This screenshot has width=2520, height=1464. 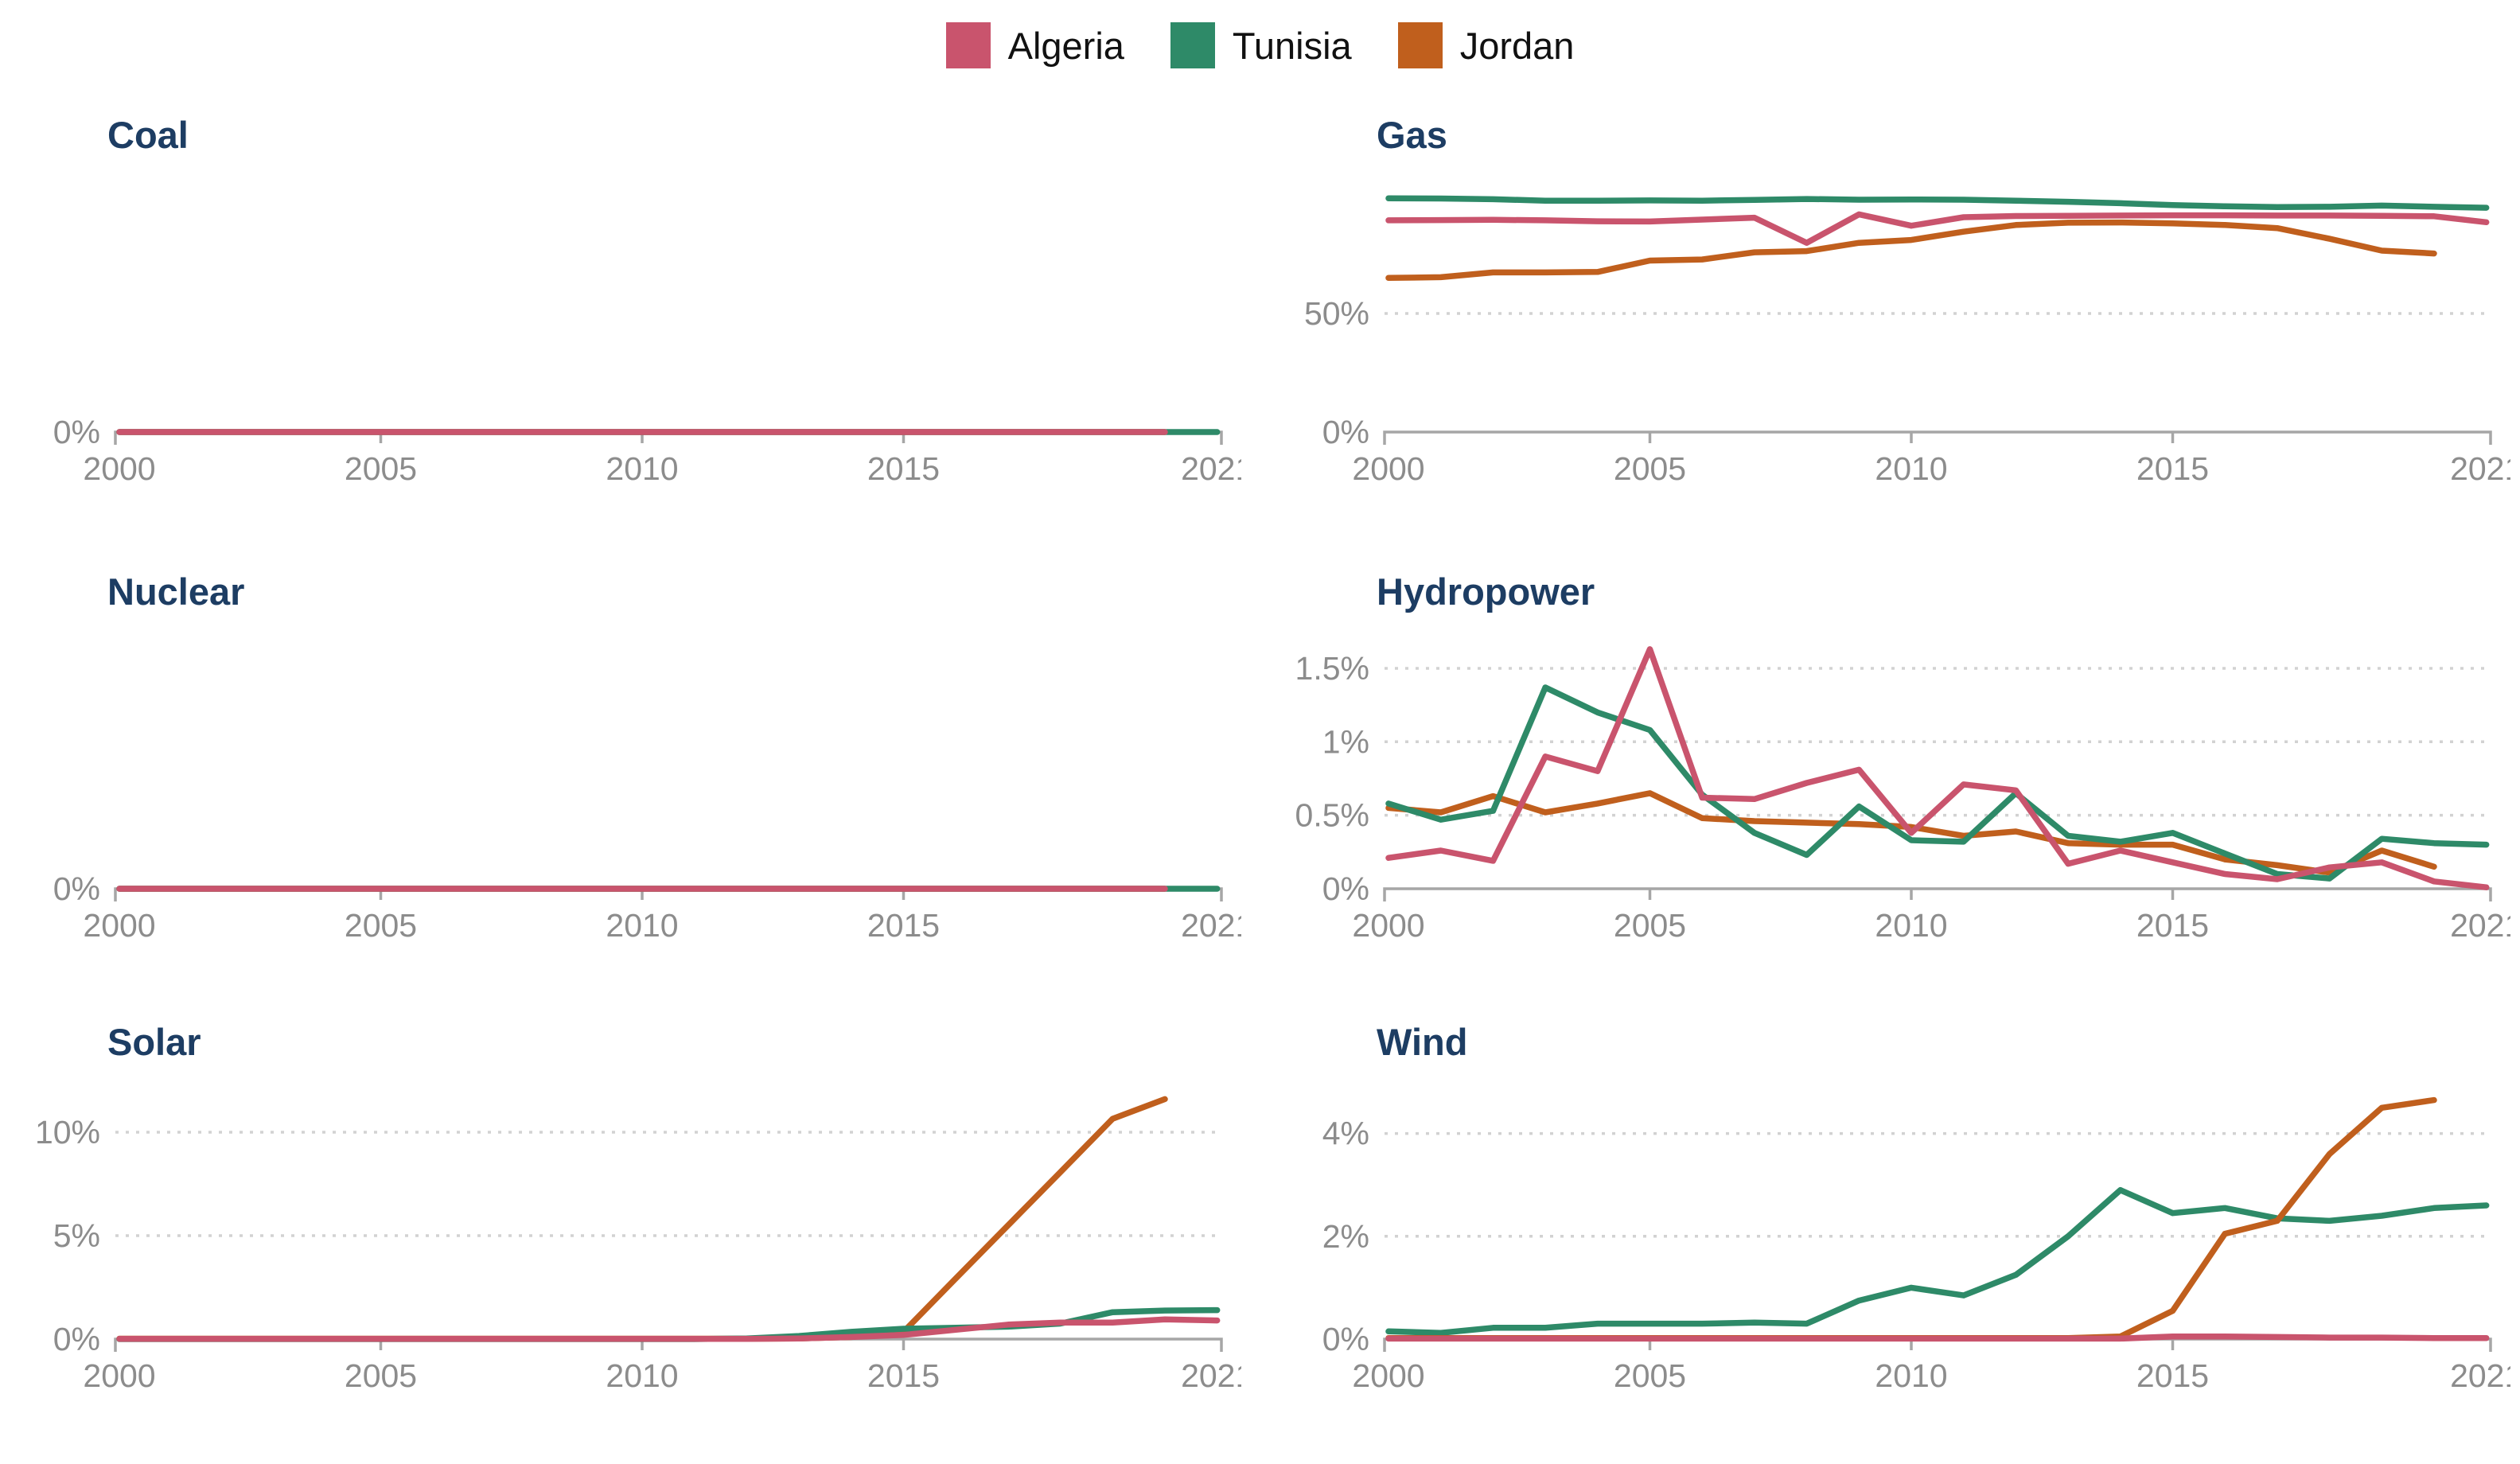 I want to click on tunisia-color-swatch, so click(x=1192, y=45).